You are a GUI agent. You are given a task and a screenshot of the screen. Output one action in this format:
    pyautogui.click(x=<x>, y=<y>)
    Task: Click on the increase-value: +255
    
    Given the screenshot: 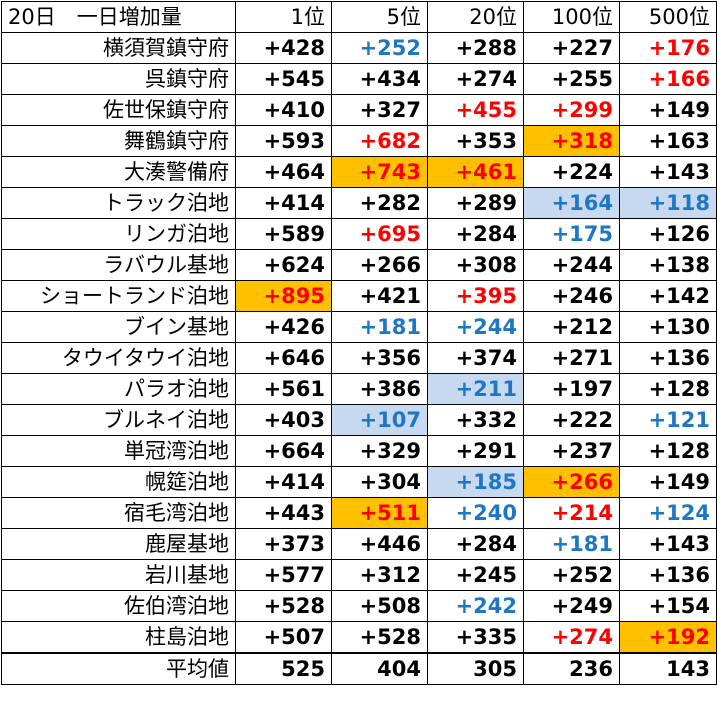 What is the action you would take?
    pyautogui.click(x=571, y=79)
    